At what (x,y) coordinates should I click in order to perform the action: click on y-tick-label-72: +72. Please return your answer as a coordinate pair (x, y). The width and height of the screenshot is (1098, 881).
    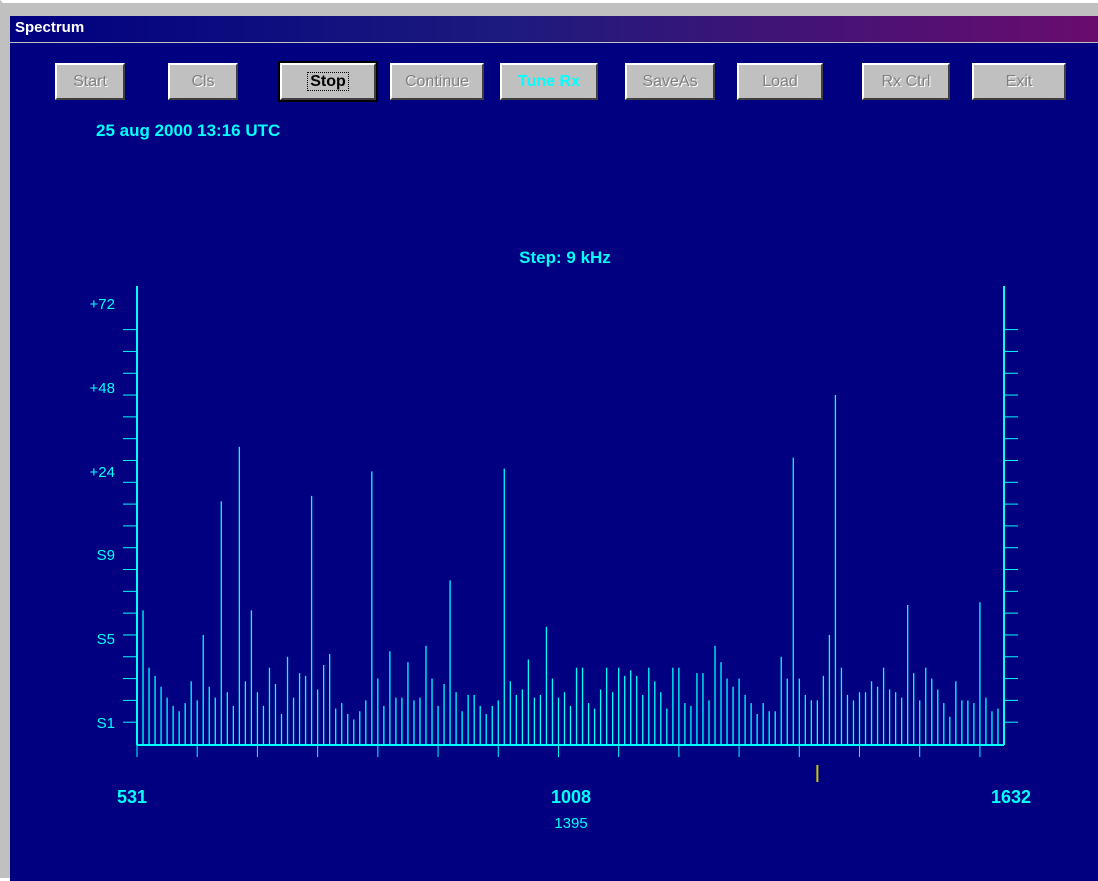
    Looking at the image, I should click on (102, 304).